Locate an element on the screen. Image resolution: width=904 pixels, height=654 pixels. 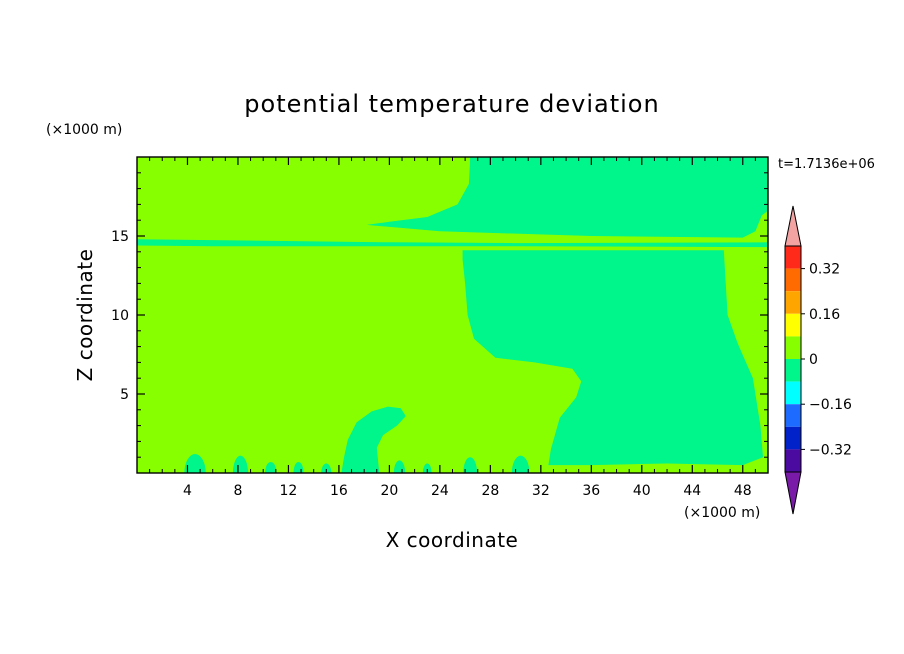
y-tick-label: 15 is located at coordinates (120, 237).